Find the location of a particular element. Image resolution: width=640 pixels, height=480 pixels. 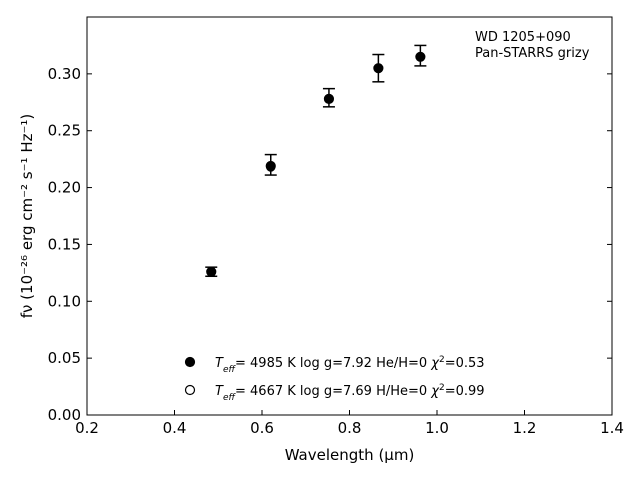

y-tick-label: 0.30 is located at coordinates (64, 74).